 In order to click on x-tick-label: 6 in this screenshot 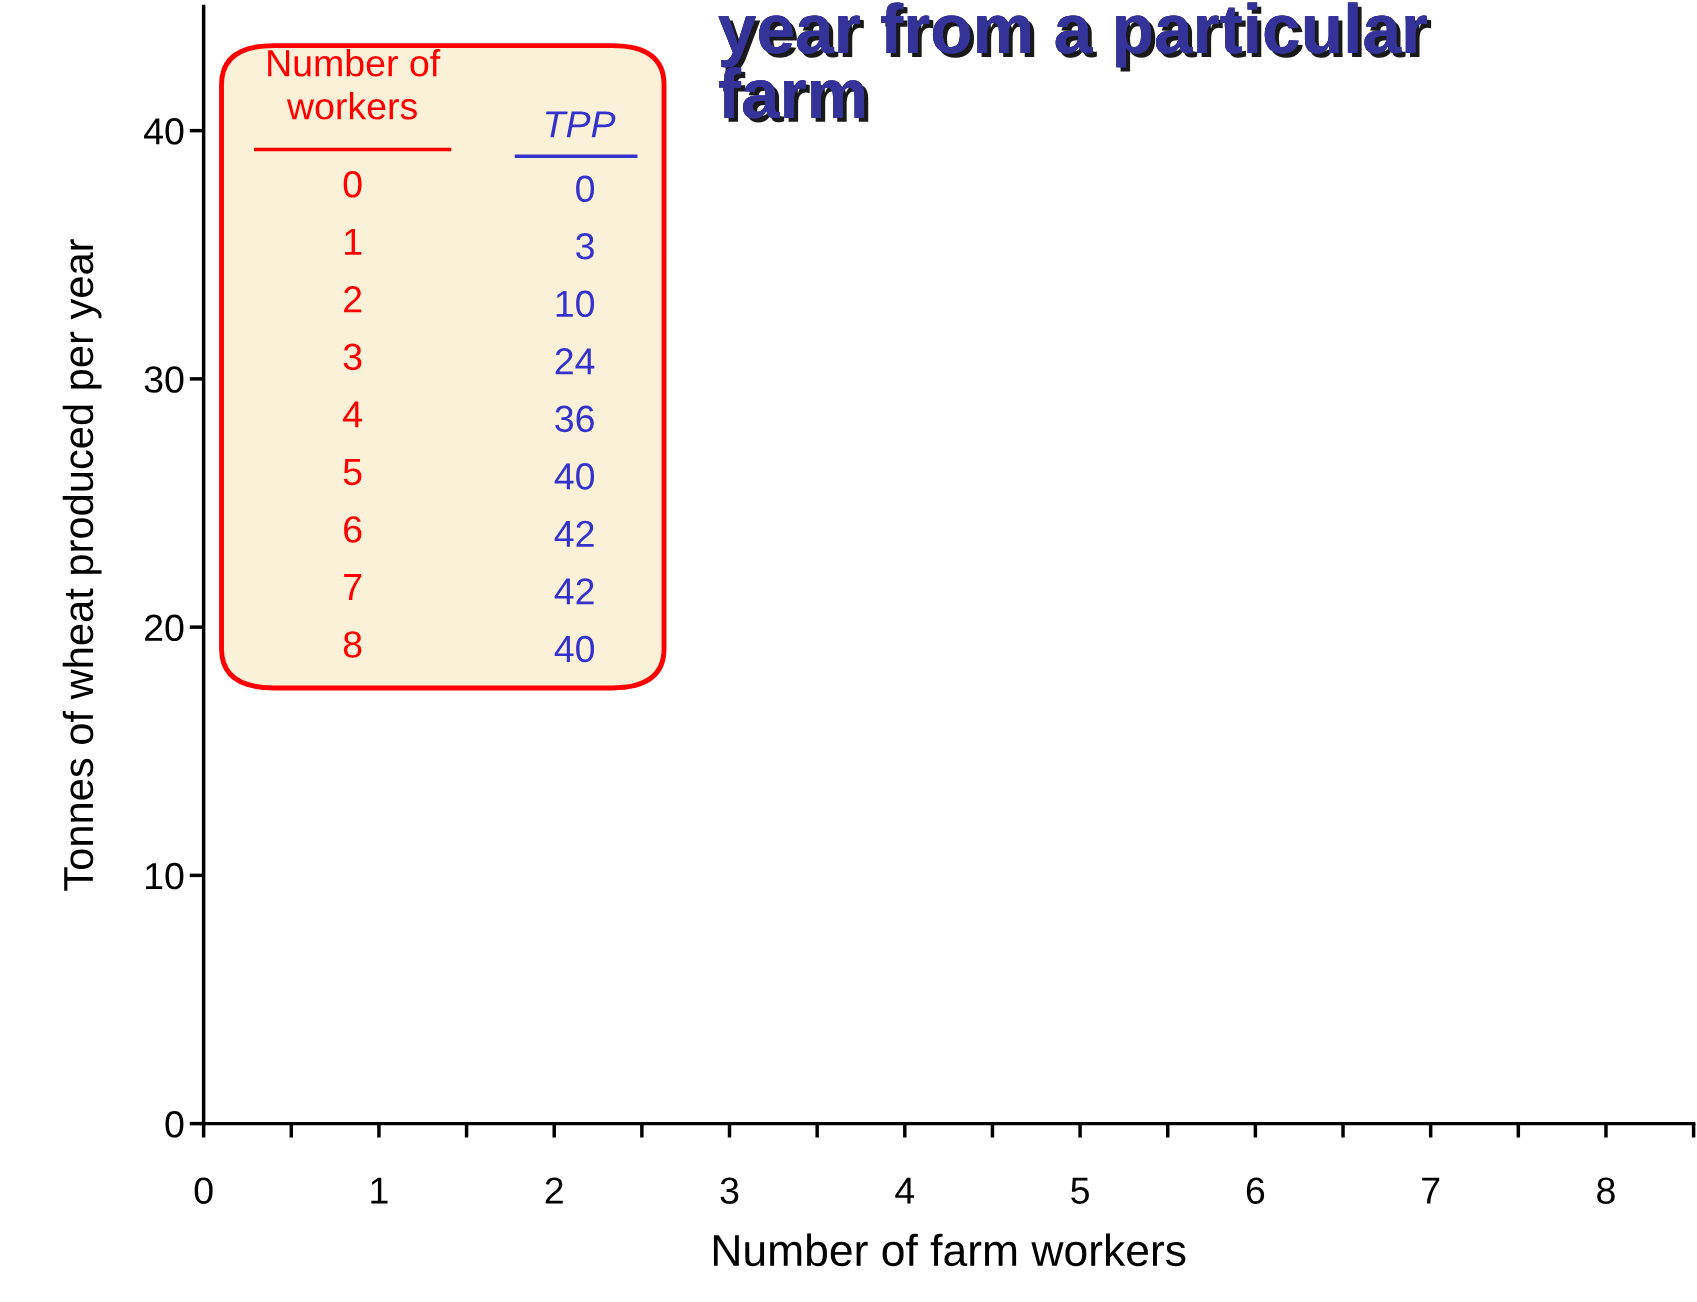, I will do `click(1255, 1190)`.